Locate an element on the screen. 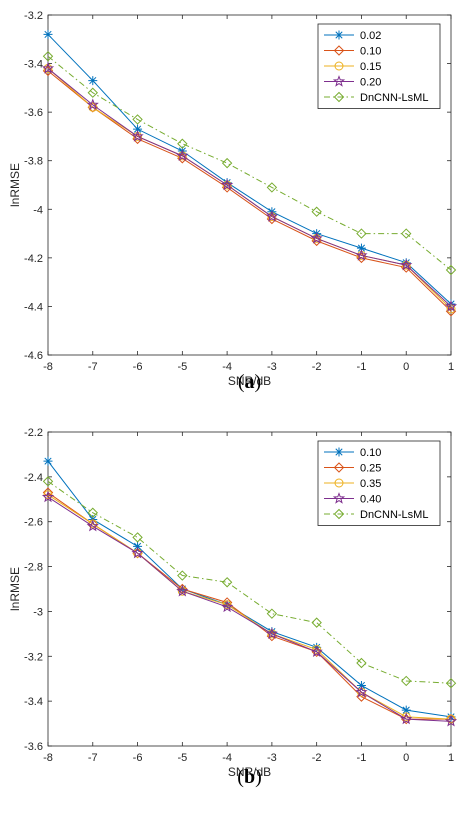 The image size is (474, 829). y-tick-label: -3.8 is located at coordinates (33, 162).